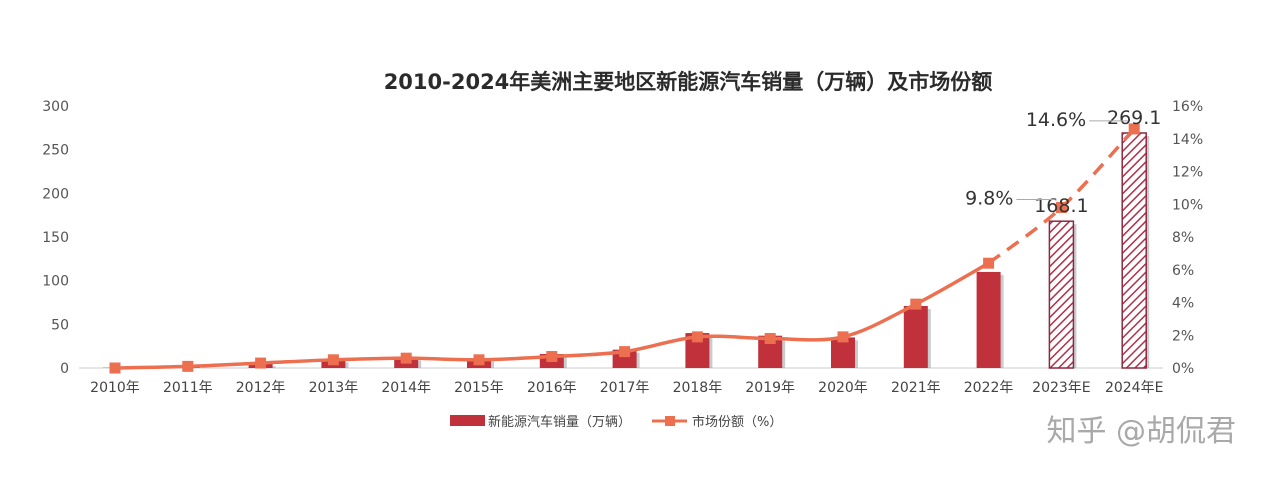  What do you see at coordinates (1183, 336) in the screenshot?
I see `right-y-tick-label: 2%` at bounding box center [1183, 336].